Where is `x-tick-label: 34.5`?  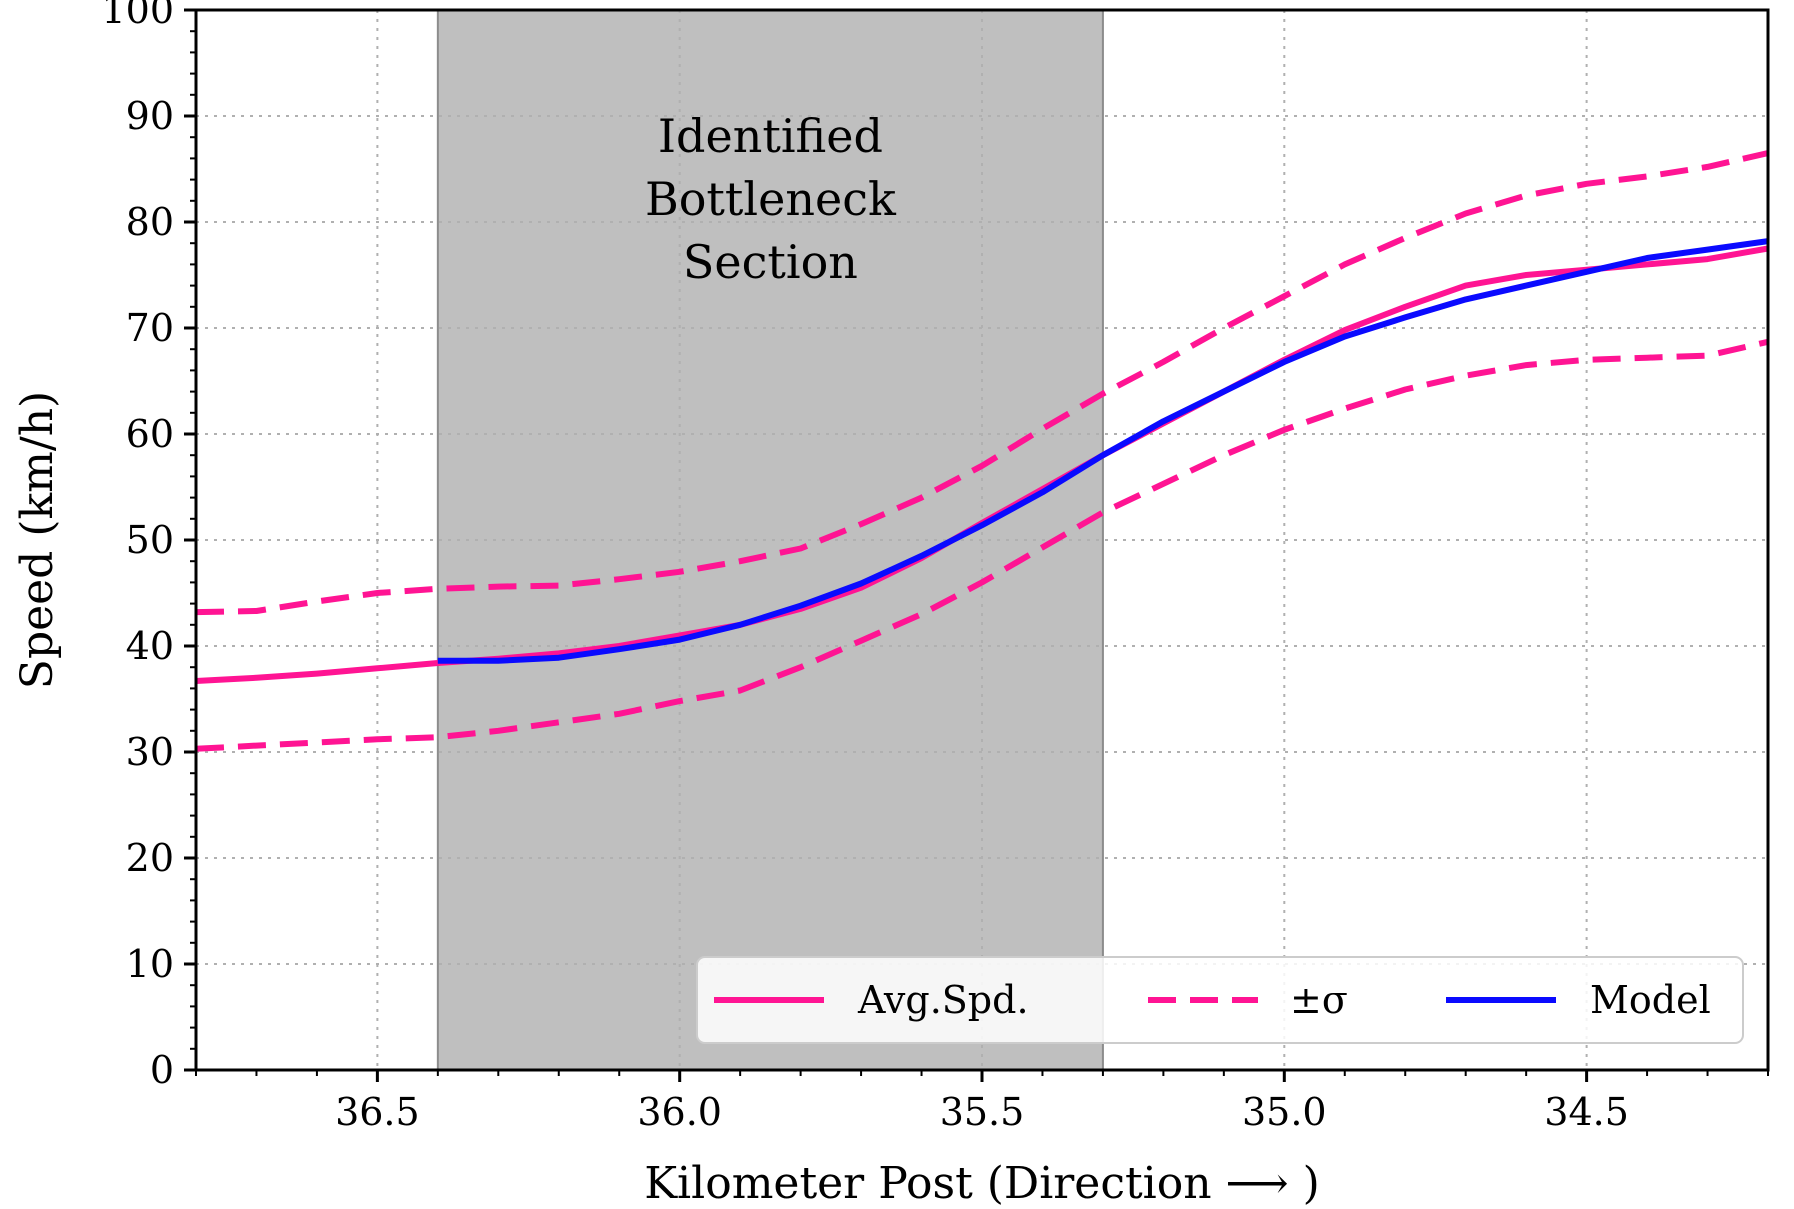 x-tick-label: 34.5 is located at coordinates (1586, 1112).